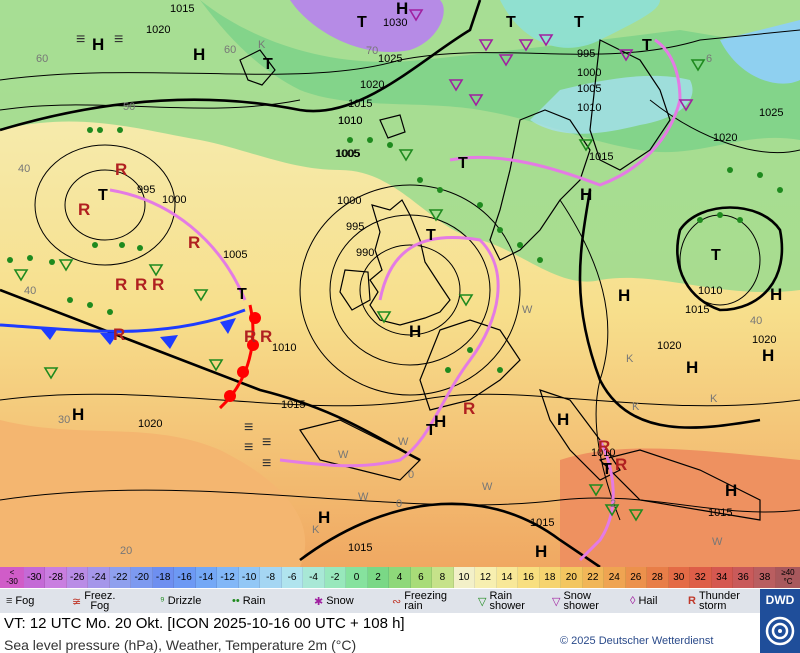 This screenshot has height=653, width=800. What do you see at coordinates (501, 601) in the screenshot?
I see `legend-rain-shower: ▽ Rain shower` at bounding box center [501, 601].